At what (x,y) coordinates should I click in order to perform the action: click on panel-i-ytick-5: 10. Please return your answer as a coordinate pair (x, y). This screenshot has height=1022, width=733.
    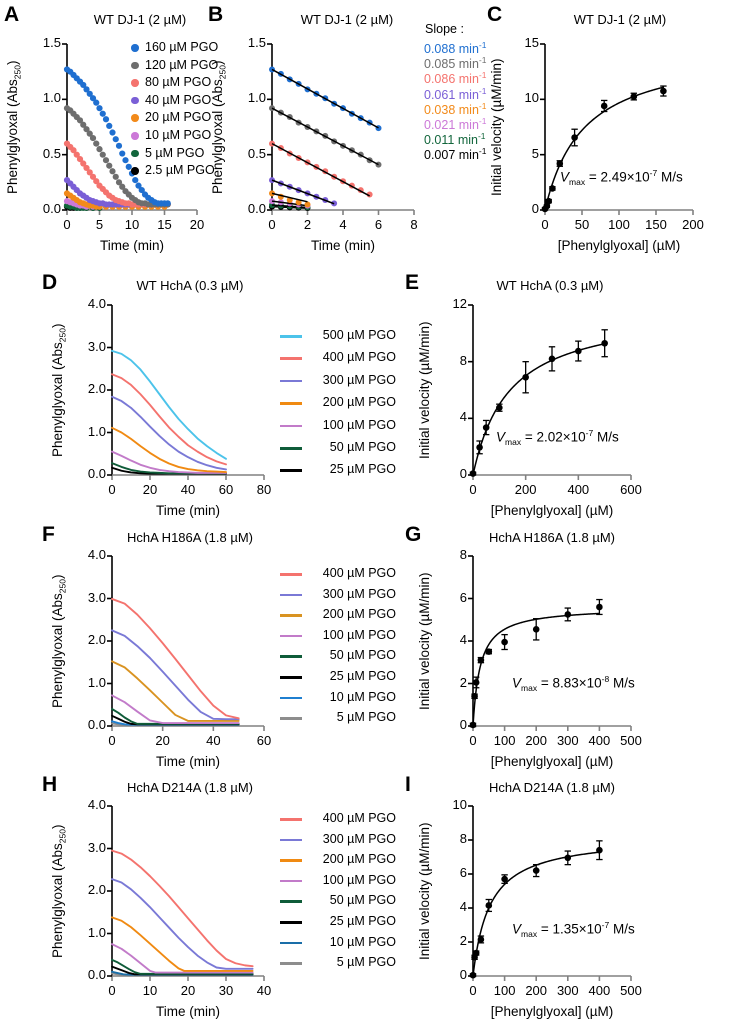
    Looking at the image, I should click on (459, 804).